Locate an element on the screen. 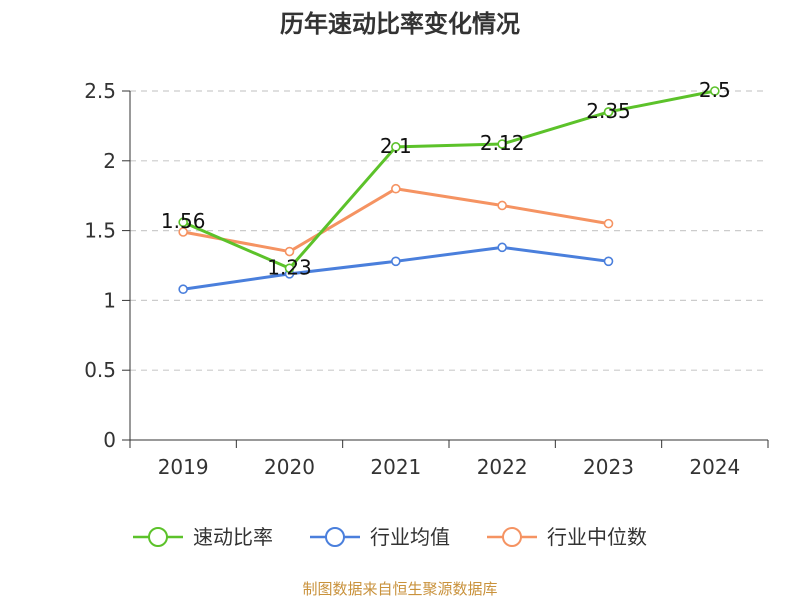  data-label: 2.35 is located at coordinates (608, 111).